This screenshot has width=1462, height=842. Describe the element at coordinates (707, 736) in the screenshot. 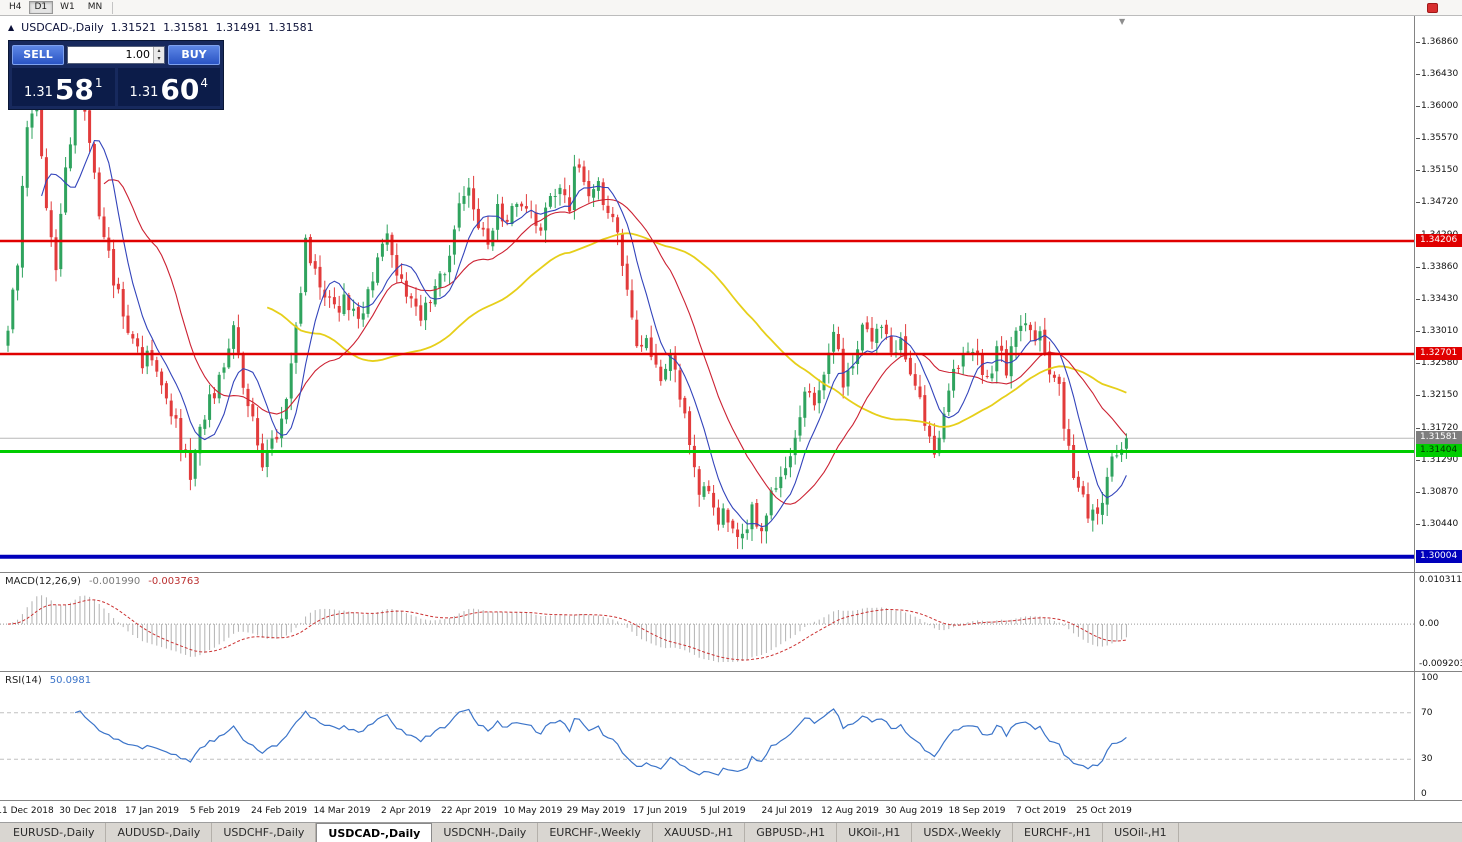

I see `rsi-indicator-chart` at that location.